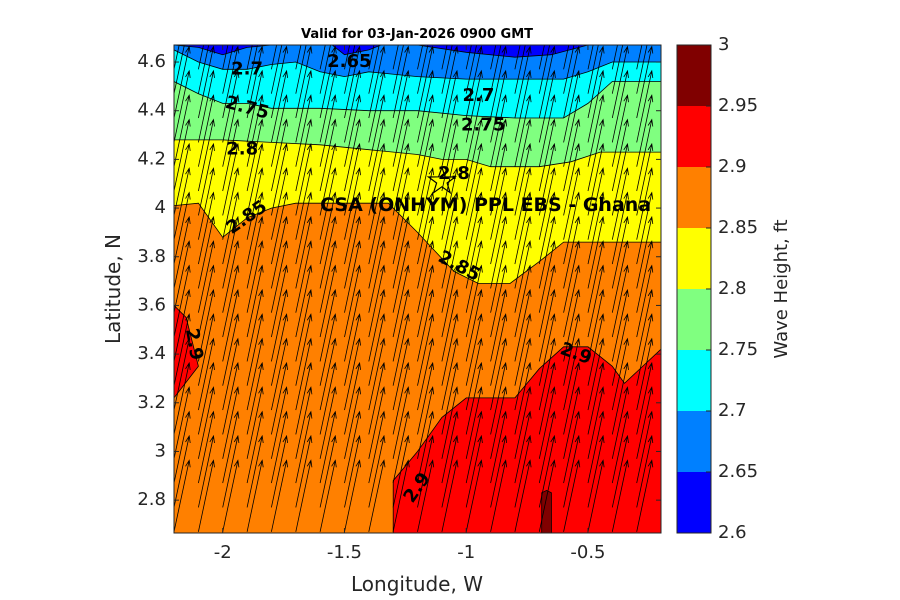 The width and height of the screenshot is (900, 600). What do you see at coordinates (151, 499) in the screenshot?
I see `y-tick-label: 2.8` at bounding box center [151, 499].